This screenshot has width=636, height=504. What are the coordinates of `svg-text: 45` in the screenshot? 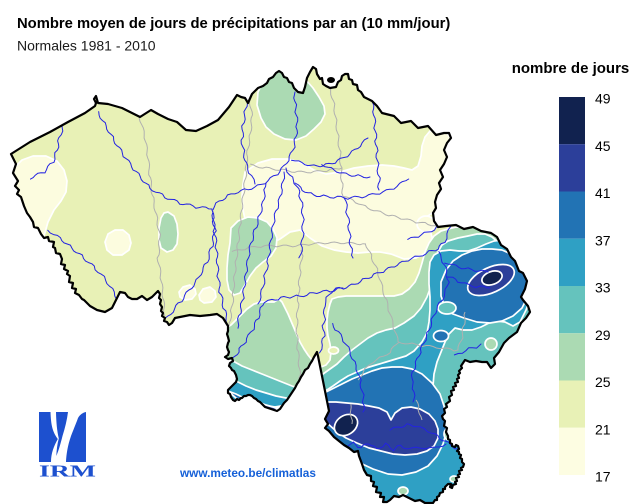 It's located at (603, 146).